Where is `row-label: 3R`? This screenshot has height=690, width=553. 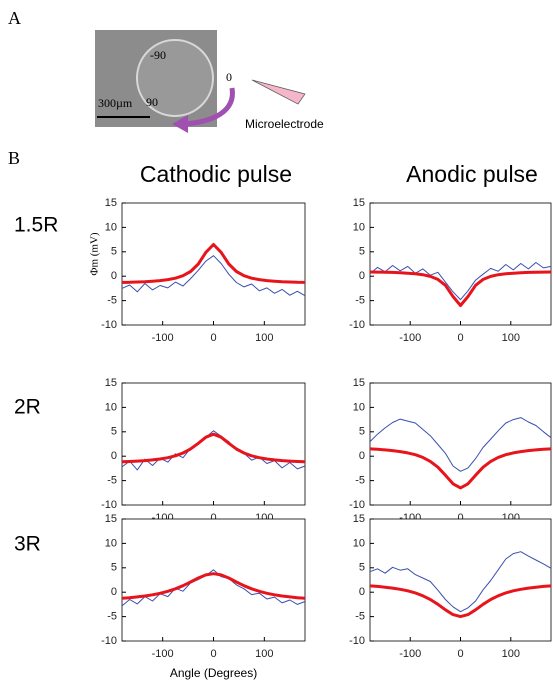 row-label: 3R is located at coordinates (27, 544).